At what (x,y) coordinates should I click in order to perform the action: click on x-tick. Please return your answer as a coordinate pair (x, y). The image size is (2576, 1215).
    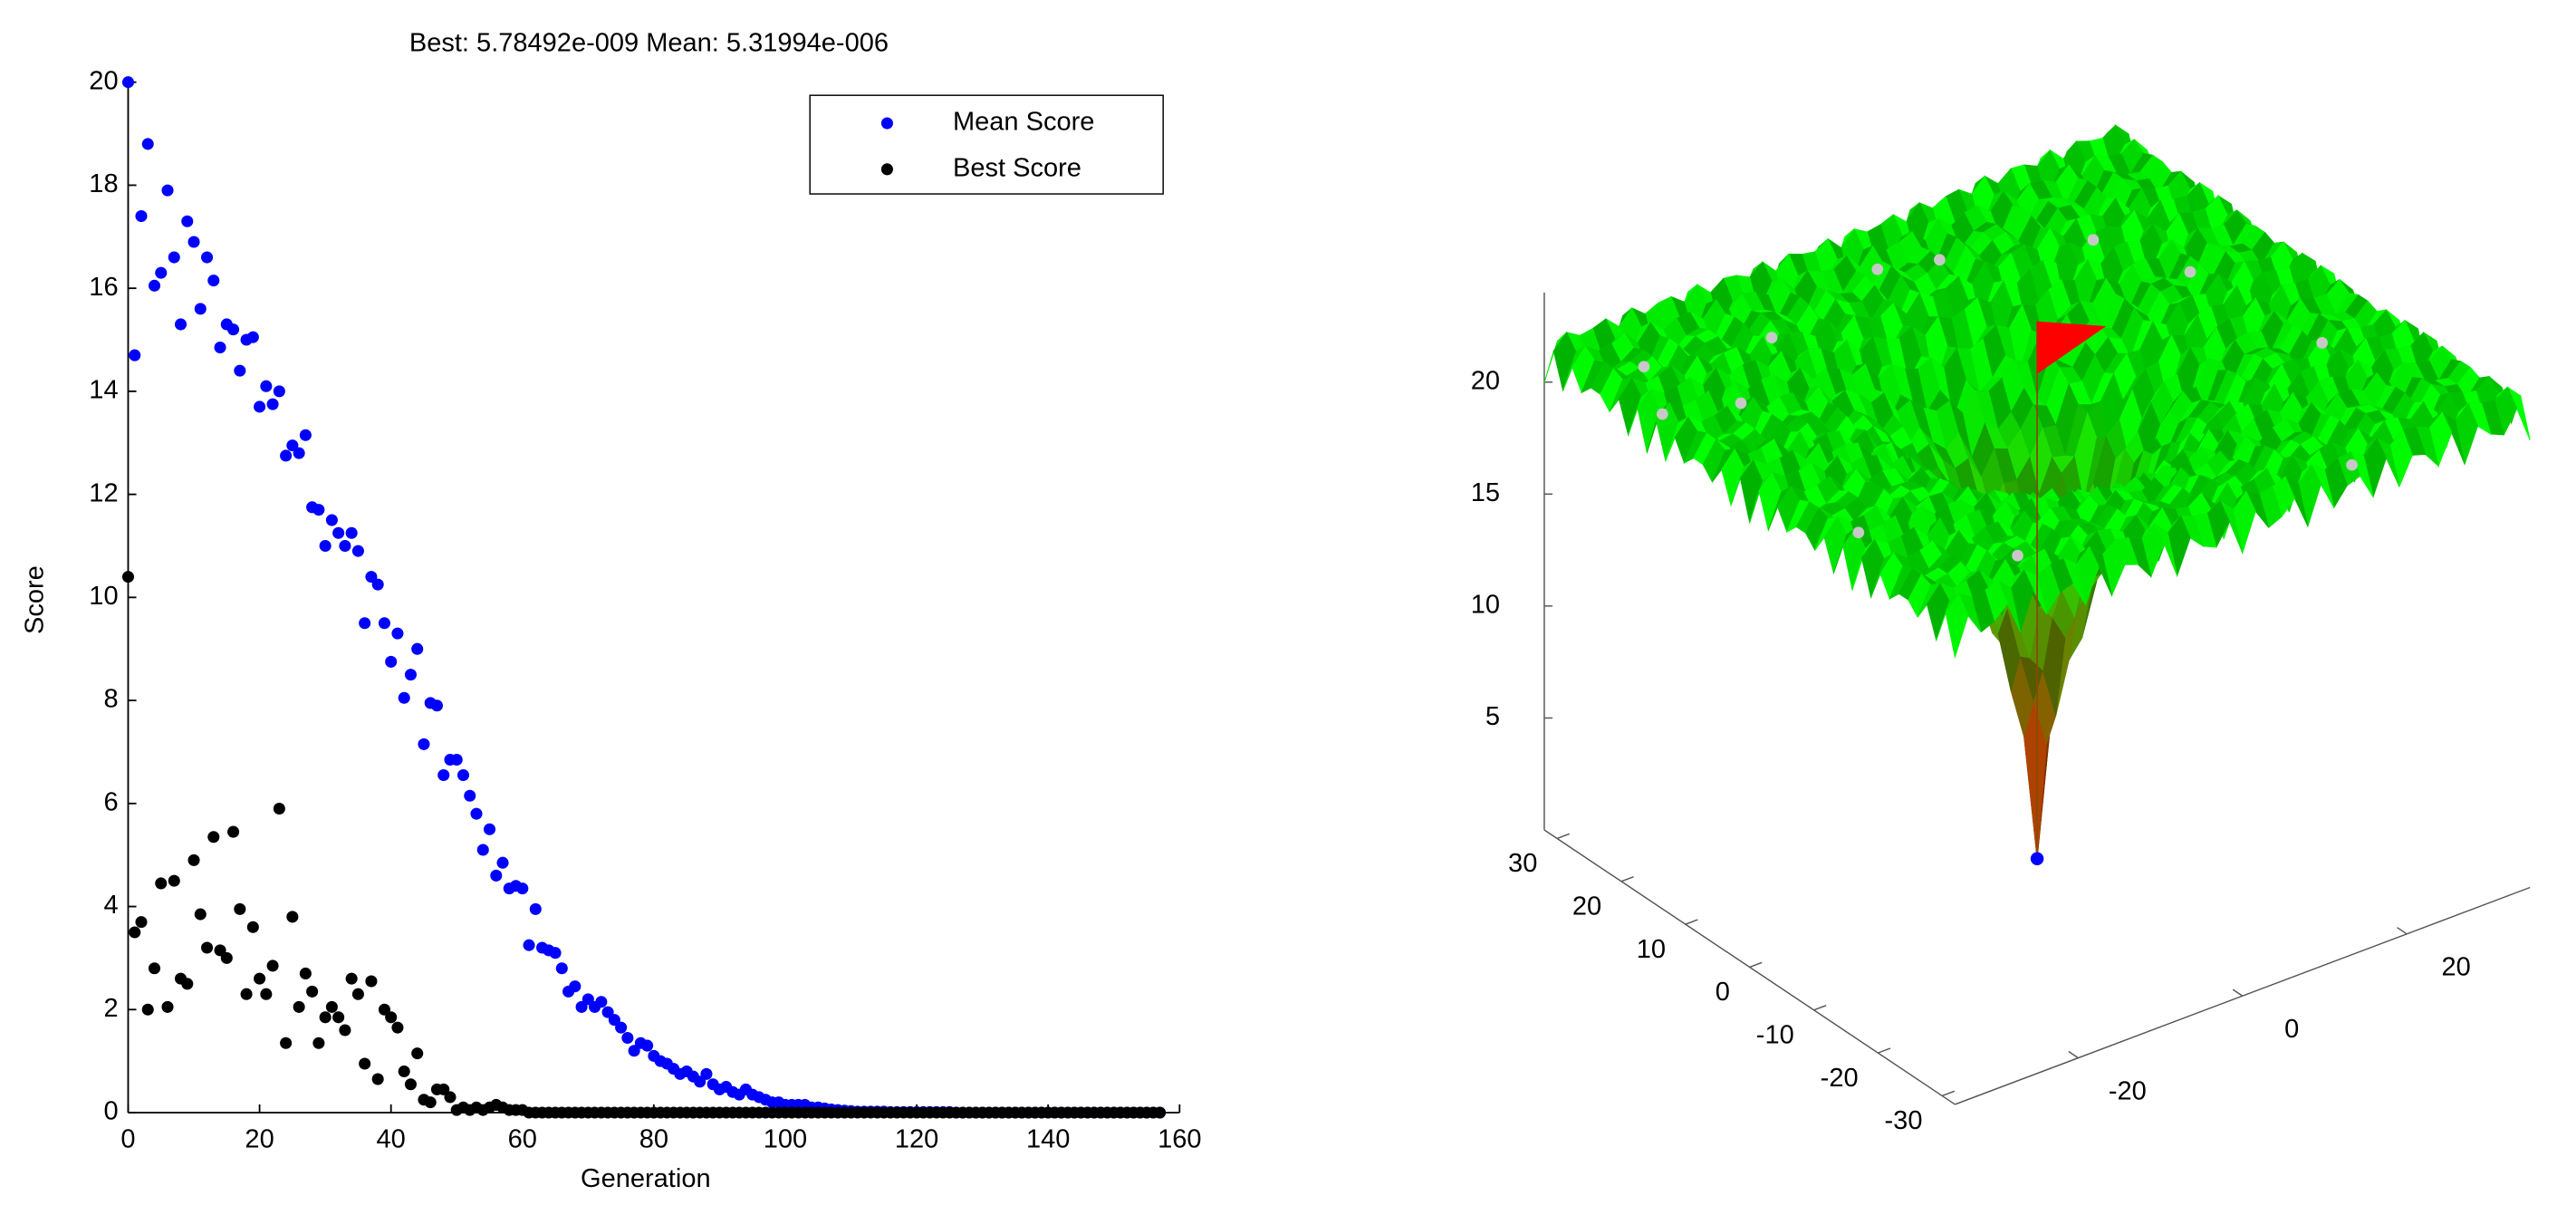
    Looking at the image, I should click on (2238, 992).